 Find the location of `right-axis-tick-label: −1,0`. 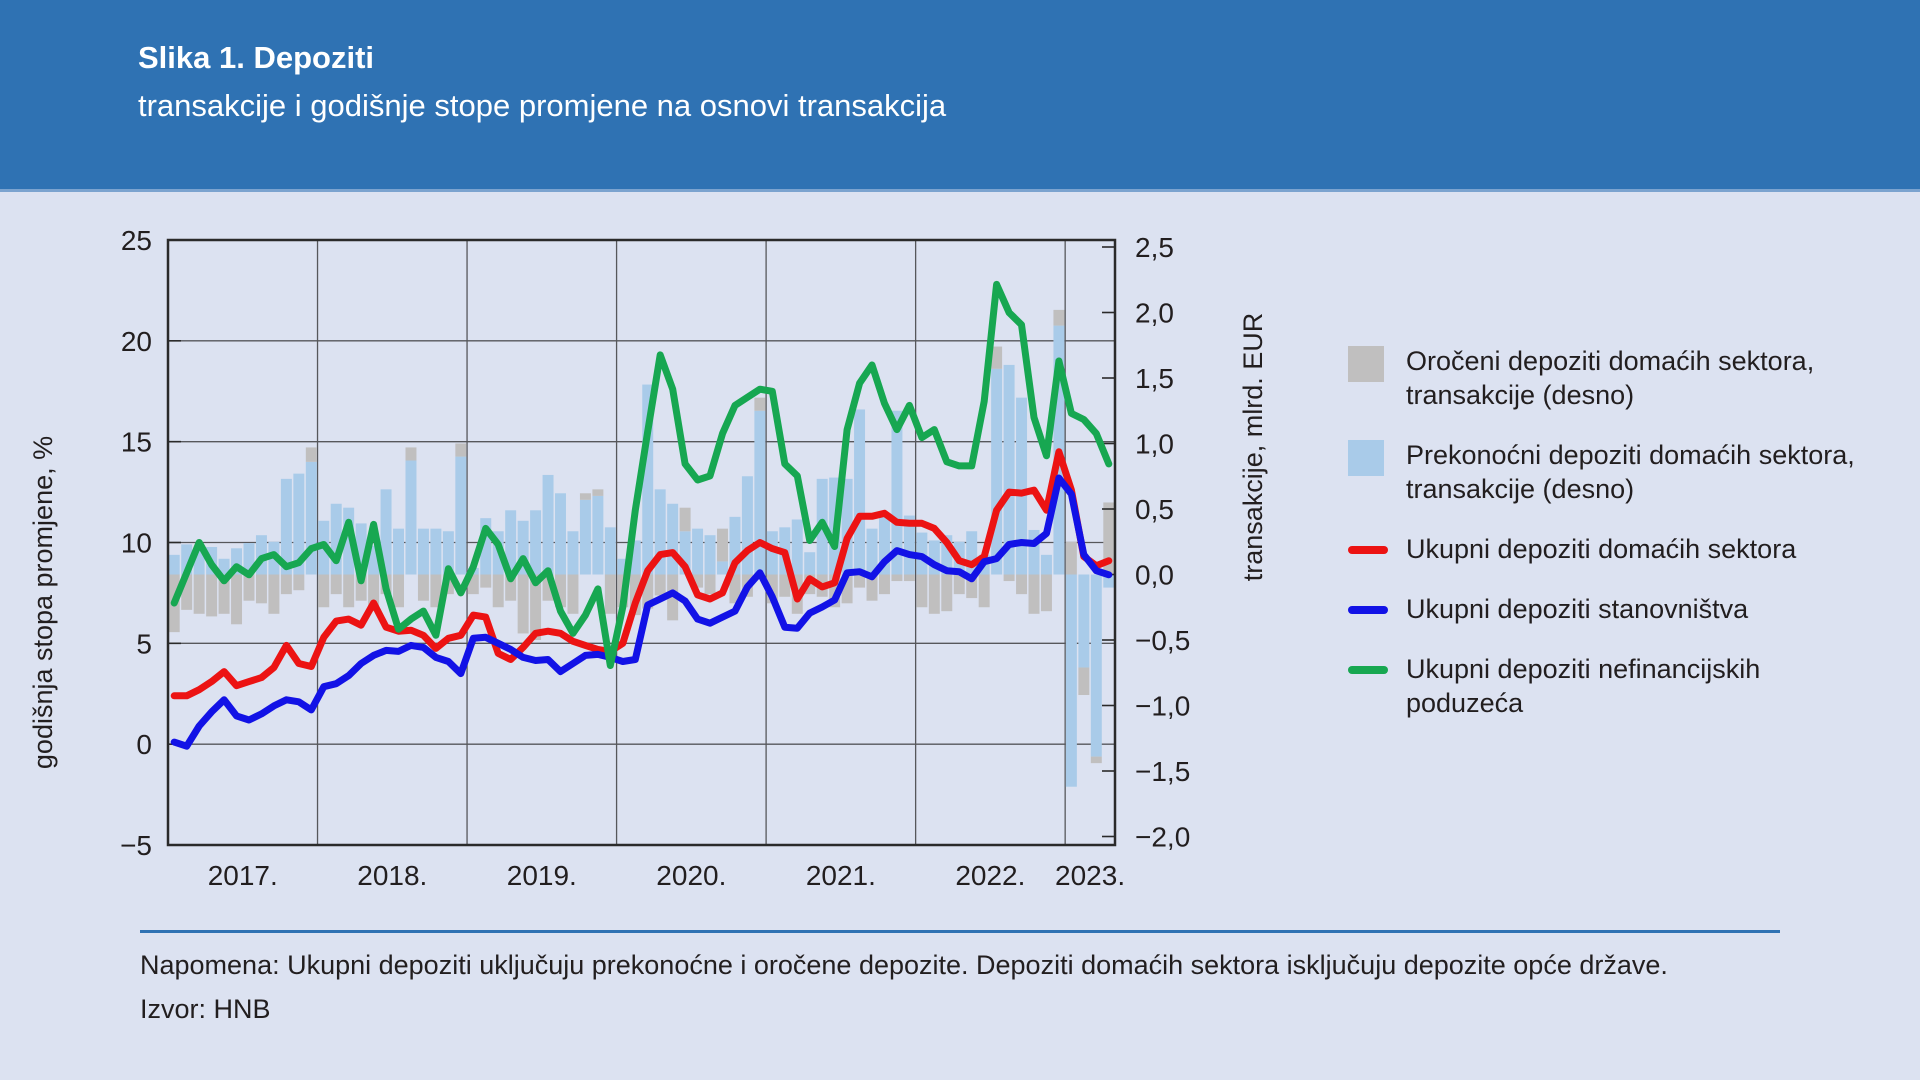

right-axis-tick-label: −1,0 is located at coordinates (1162, 706).